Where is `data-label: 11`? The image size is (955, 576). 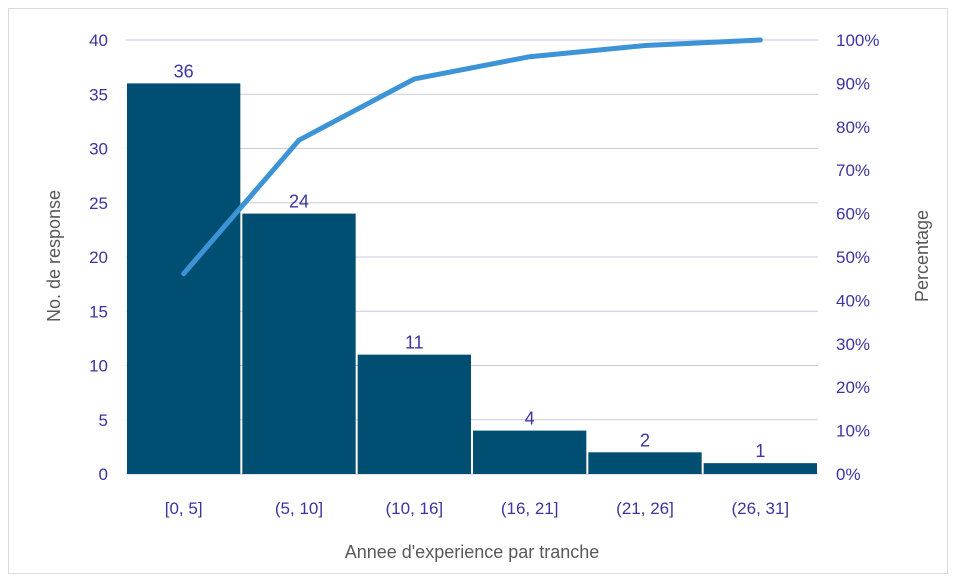 data-label: 11 is located at coordinates (414, 343).